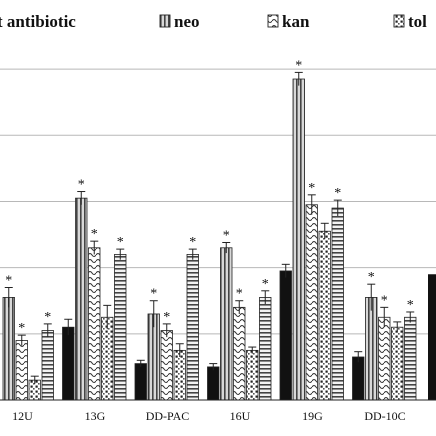  What do you see at coordinates (187, 21) in the screenshot?
I see `legend-label: neo` at bounding box center [187, 21].